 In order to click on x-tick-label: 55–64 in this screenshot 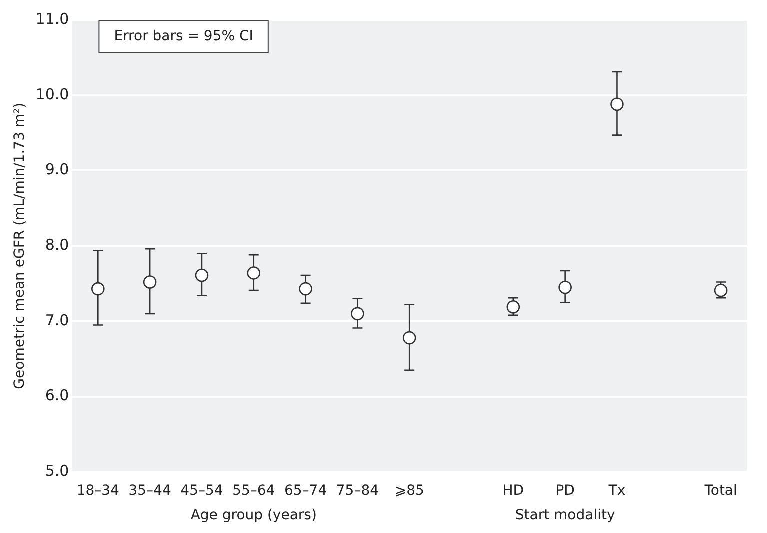, I will do `click(254, 491)`.